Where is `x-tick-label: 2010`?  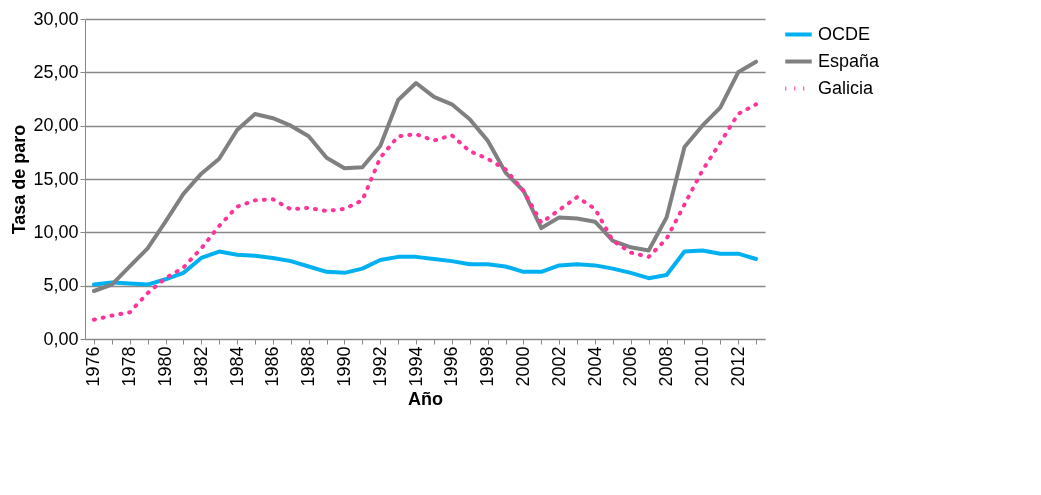
x-tick-label: 2010 is located at coordinates (701, 366).